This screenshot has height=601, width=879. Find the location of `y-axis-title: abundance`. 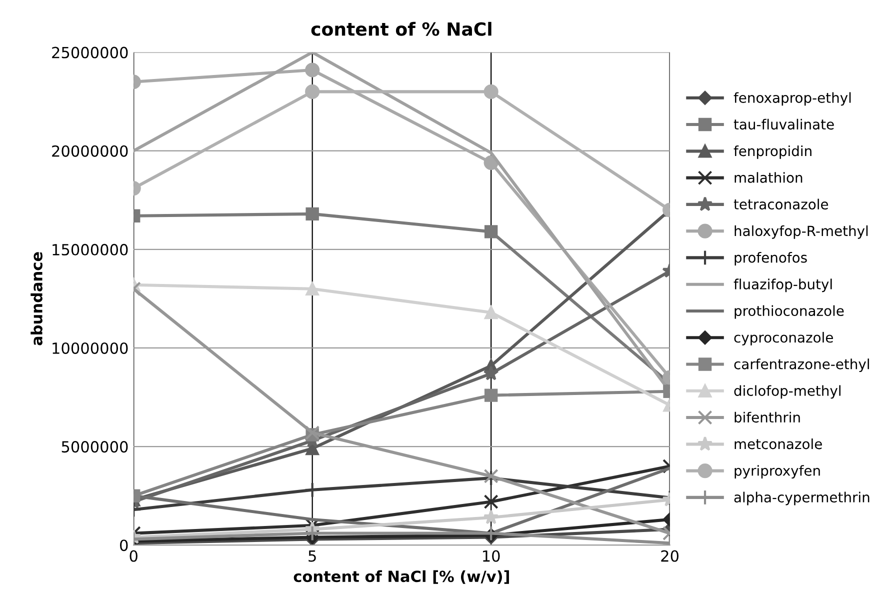

y-axis-title: abundance is located at coordinates (36, 299).